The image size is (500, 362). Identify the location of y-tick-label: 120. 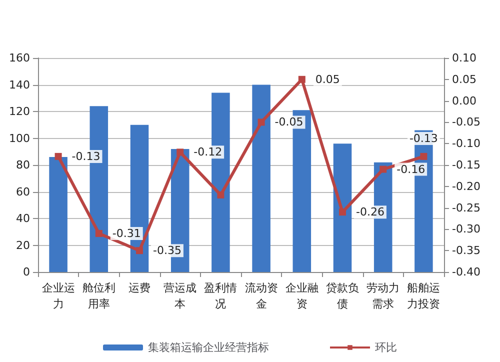
(19, 111).